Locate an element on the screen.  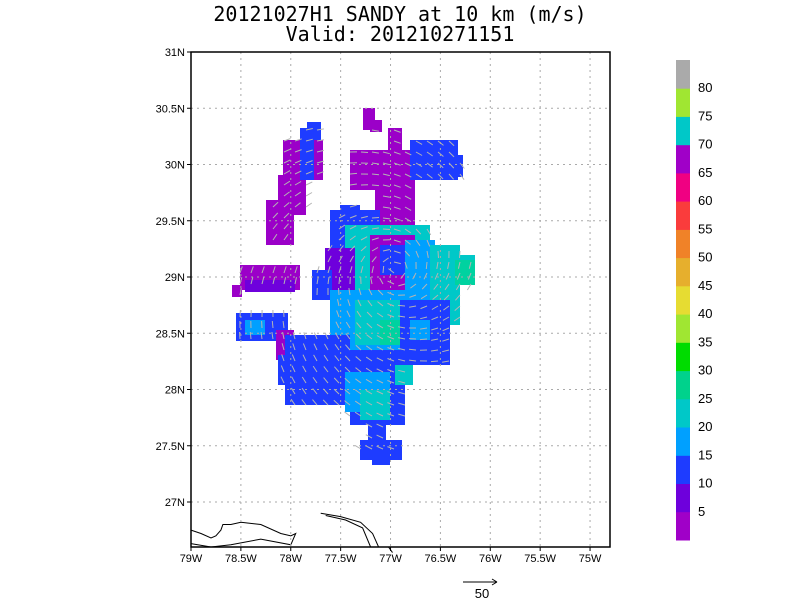
latitude-tick-label: 28.5N is located at coordinates (170, 334).